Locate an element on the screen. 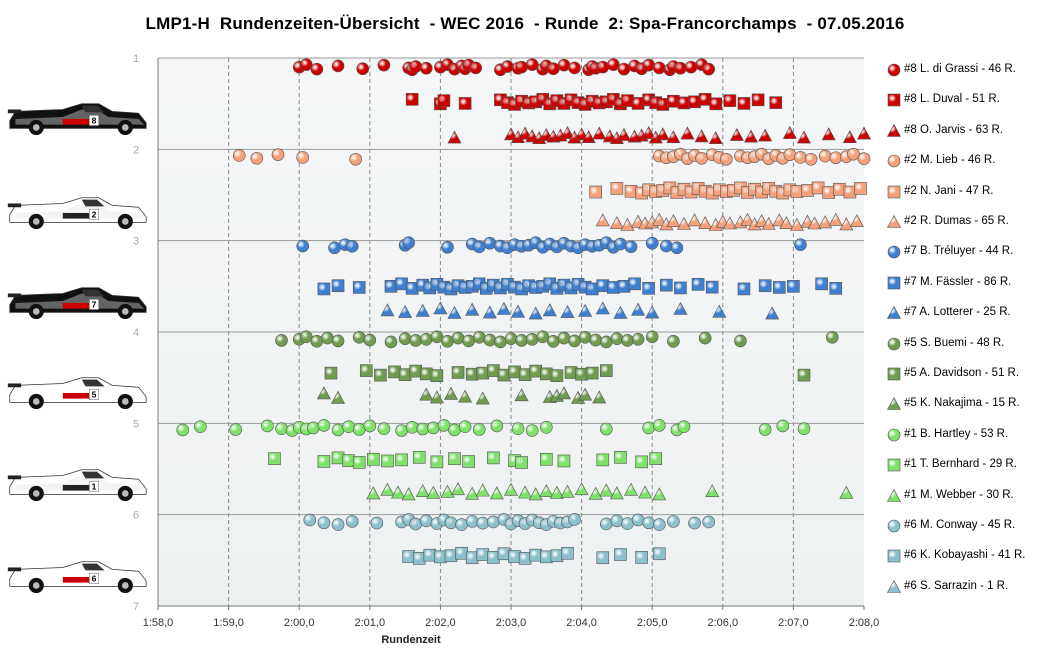 The height and width of the screenshot is (660, 1050). car-number: 7 is located at coordinates (94, 305).